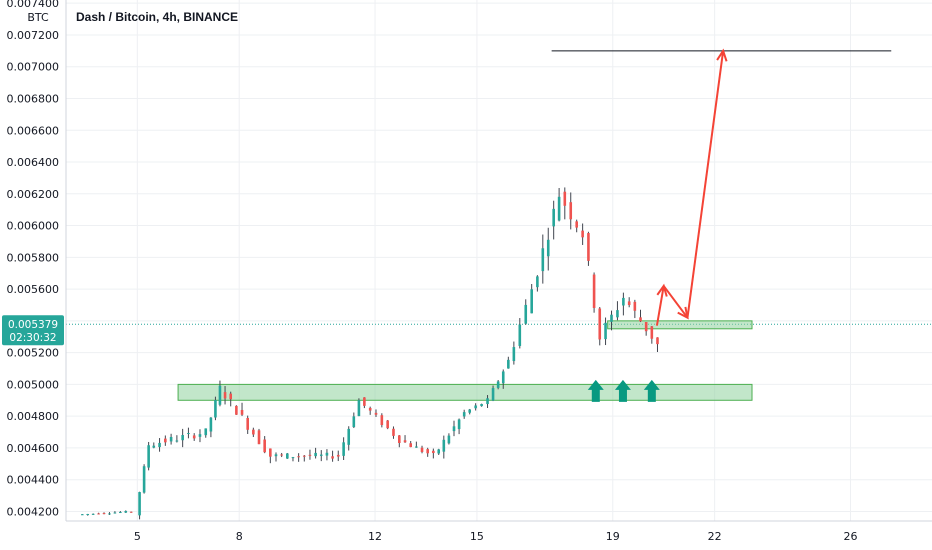 The image size is (932, 550). What do you see at coordinates (157, 17) in the screenshot?
I see `chart-title: Dash / Bitcoin, 4h, BINANCE` at bounding box center [157, 17].